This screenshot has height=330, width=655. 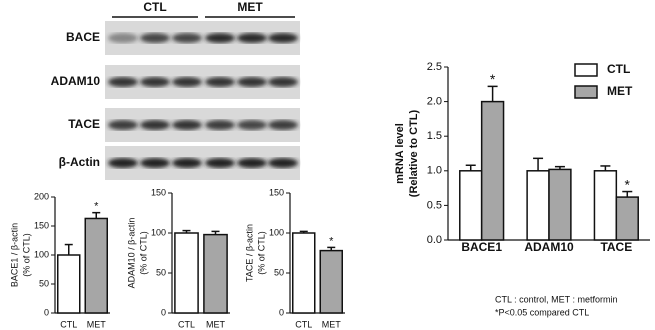 What do you see at coordinates (434, 205) in the screenshot?
I see `y-tick-label: 0.5` at bounding box center [434, 205].